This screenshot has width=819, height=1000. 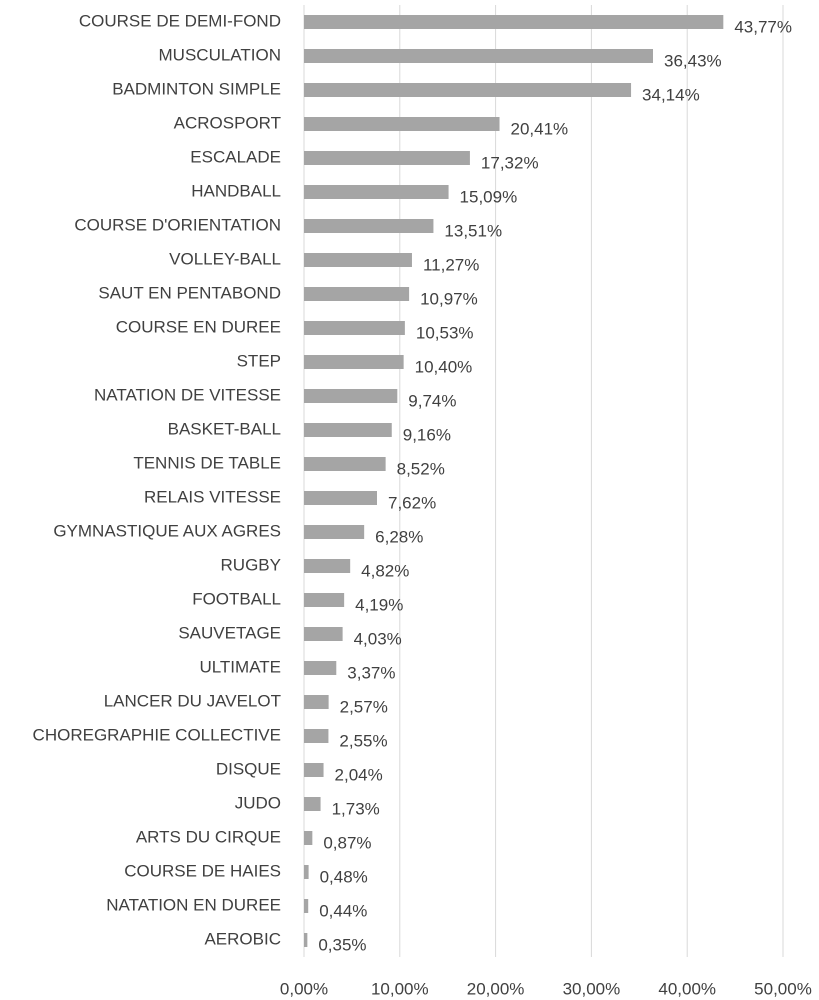 I want to click on value-label: 2,55%, so click(x=363, y=740).